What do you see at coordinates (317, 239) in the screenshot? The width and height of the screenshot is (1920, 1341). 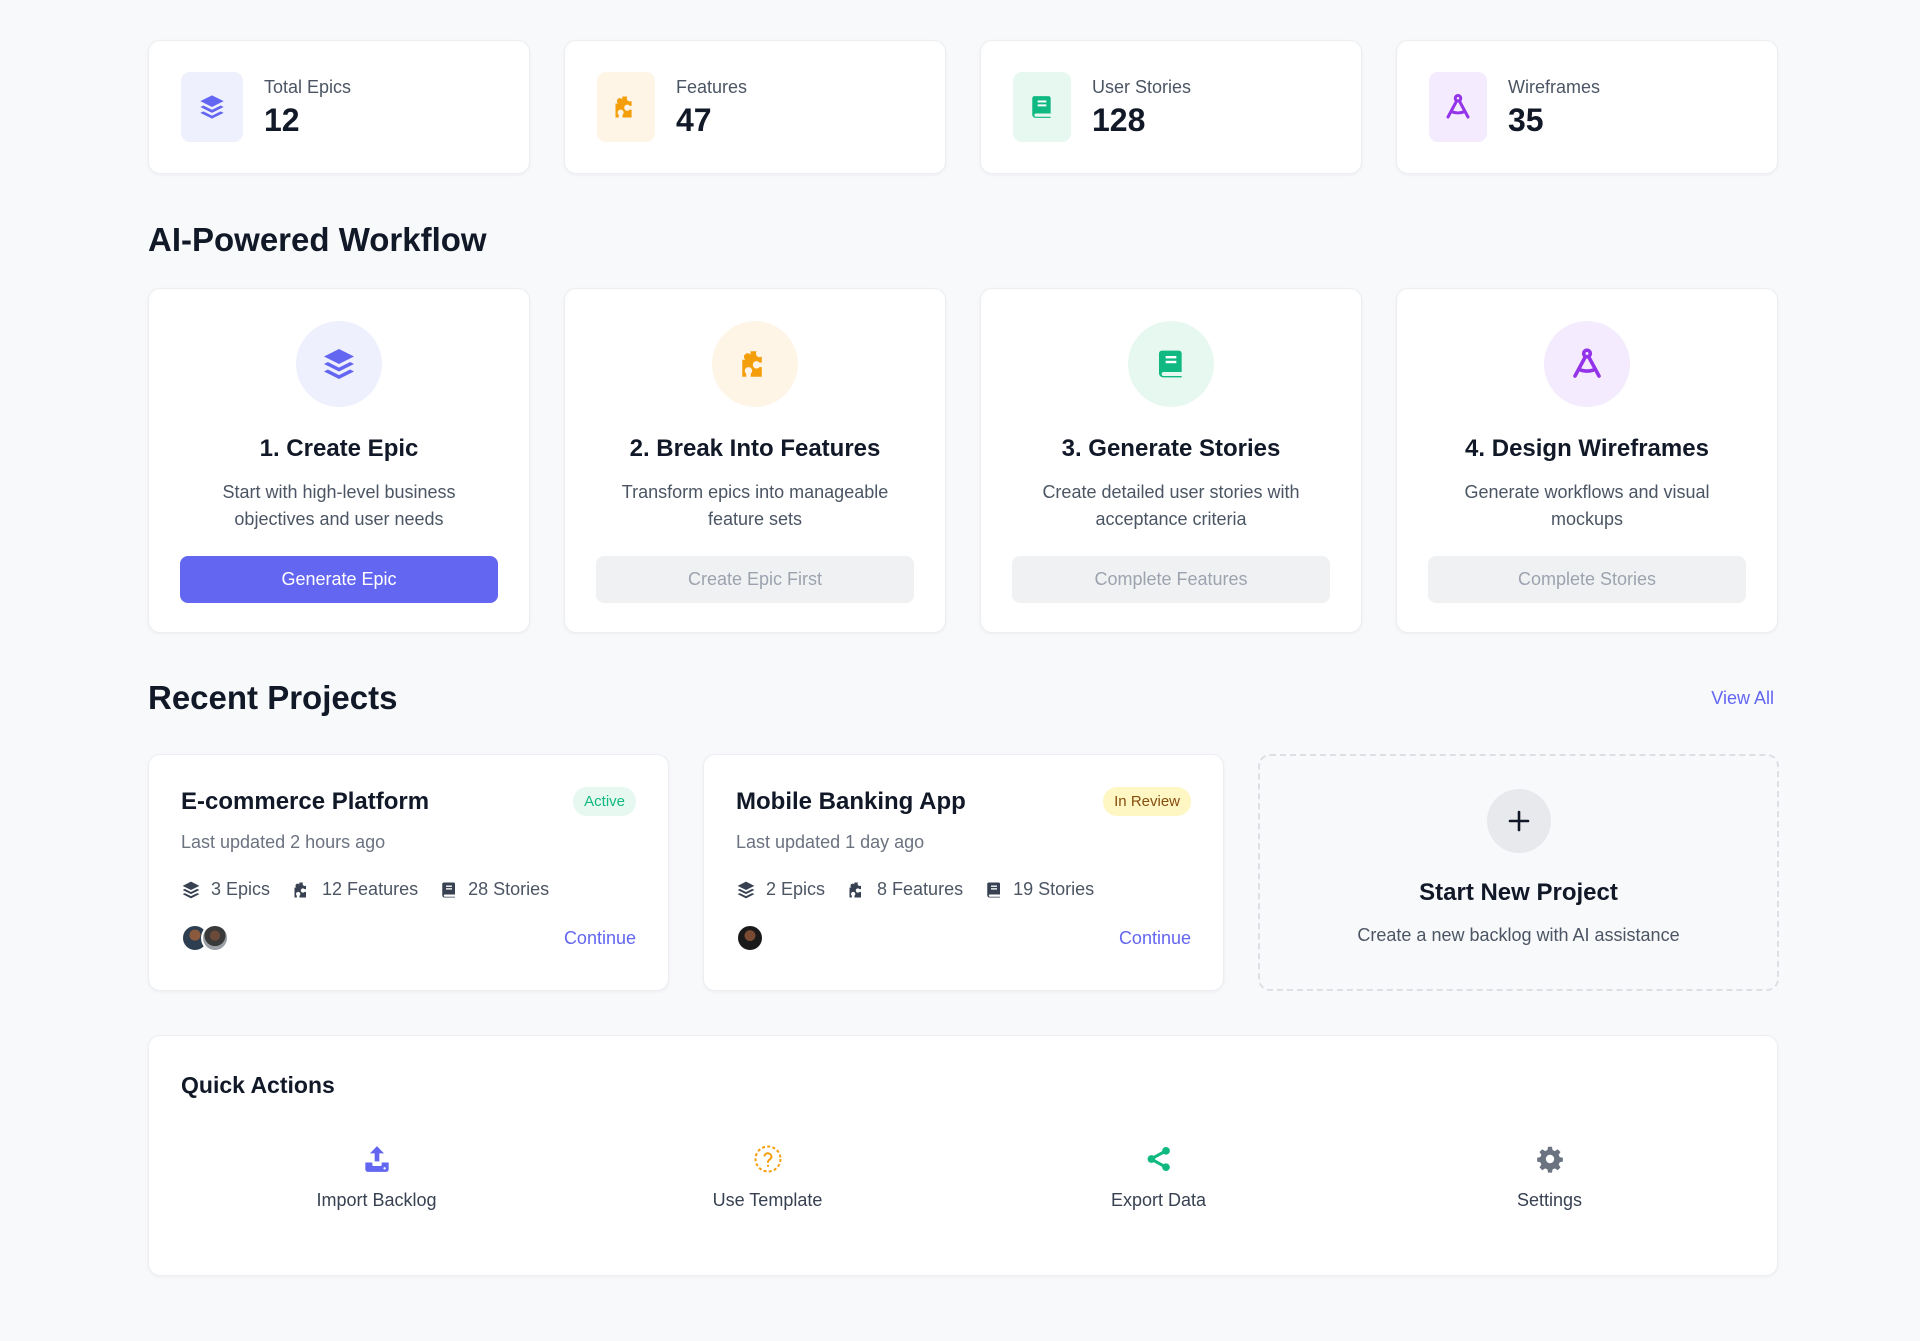 I see `workflow-section-title: AI-Powered Workflow` at bounding box center [317, 239].